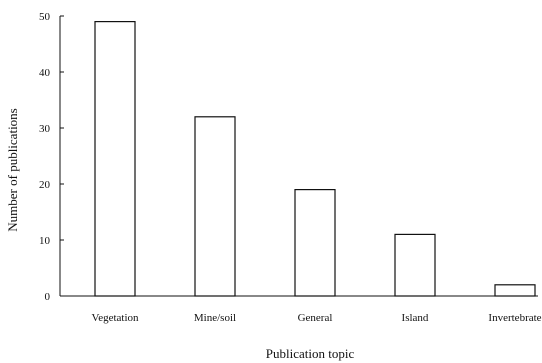 This screenshot has height=363, width=542. Describe the element at coordinates (215, 206) in the screenshot. I see `bar-mine-soil` at that location.